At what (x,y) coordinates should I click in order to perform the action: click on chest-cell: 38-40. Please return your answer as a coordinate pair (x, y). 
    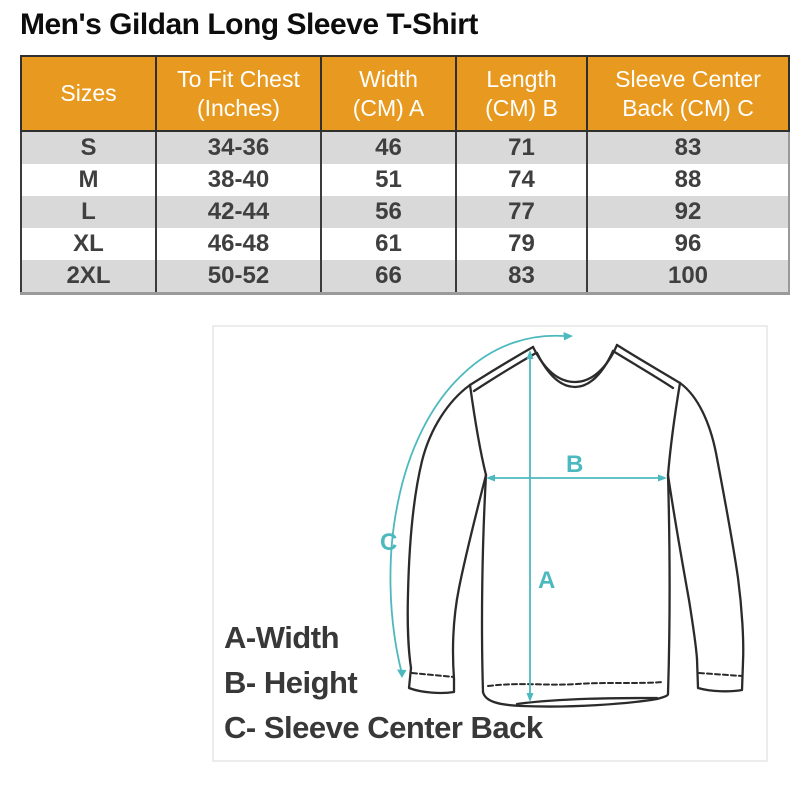
    Looking at the image, I should click on (238, 180).